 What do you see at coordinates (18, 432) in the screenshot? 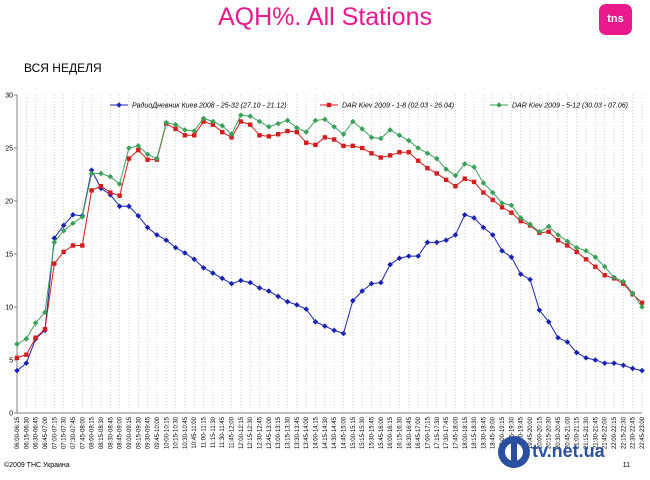
I see `x-tick-label: 06:00-06:15` at bounding box center [18, 432].